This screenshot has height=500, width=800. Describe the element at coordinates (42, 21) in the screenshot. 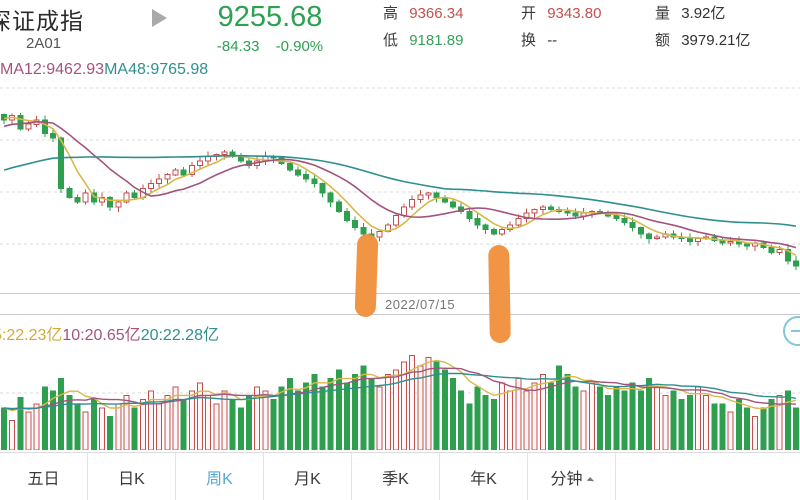

I see `index-title: 深证成指` at that location.